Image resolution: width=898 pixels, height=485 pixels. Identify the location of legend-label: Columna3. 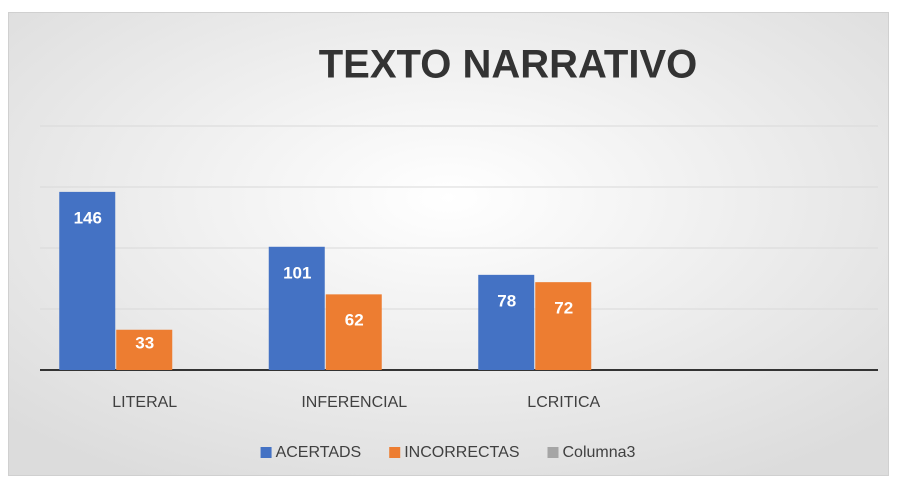
(598, 452).